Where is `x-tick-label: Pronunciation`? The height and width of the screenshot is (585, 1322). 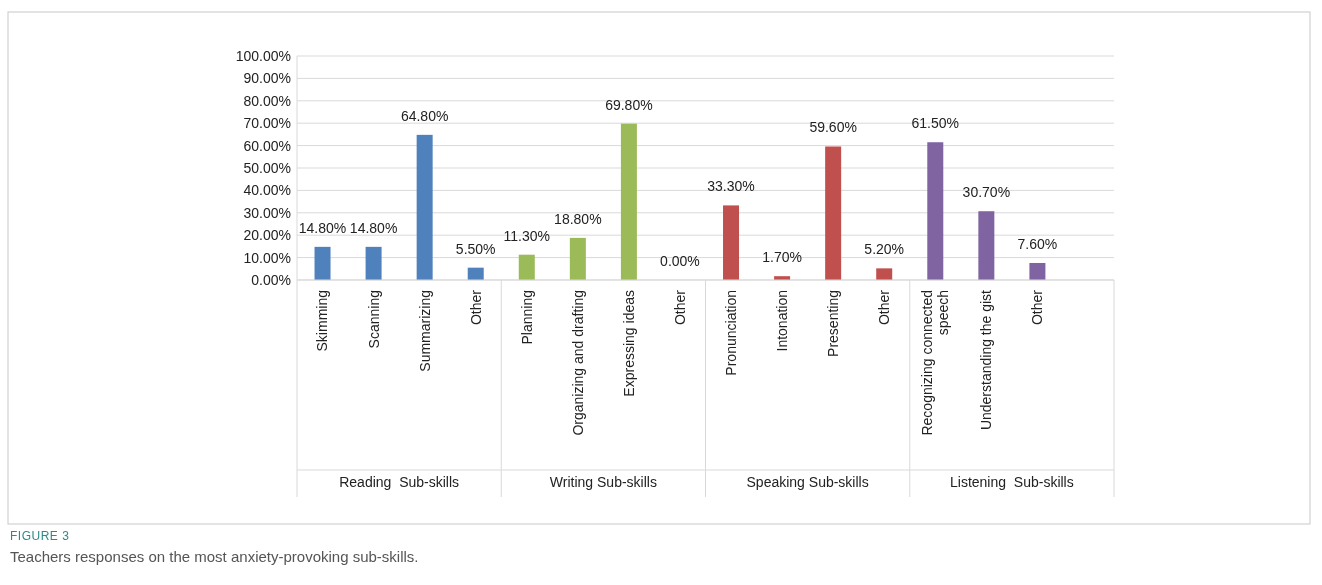 x-tick-label: Pronunciation is located at coordinates (730, 333).